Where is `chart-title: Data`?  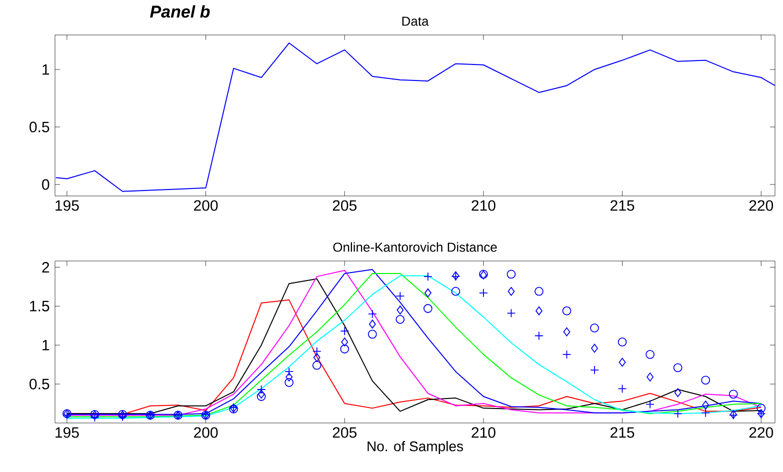 chart-title: Data is located at coordinates (415, 21).